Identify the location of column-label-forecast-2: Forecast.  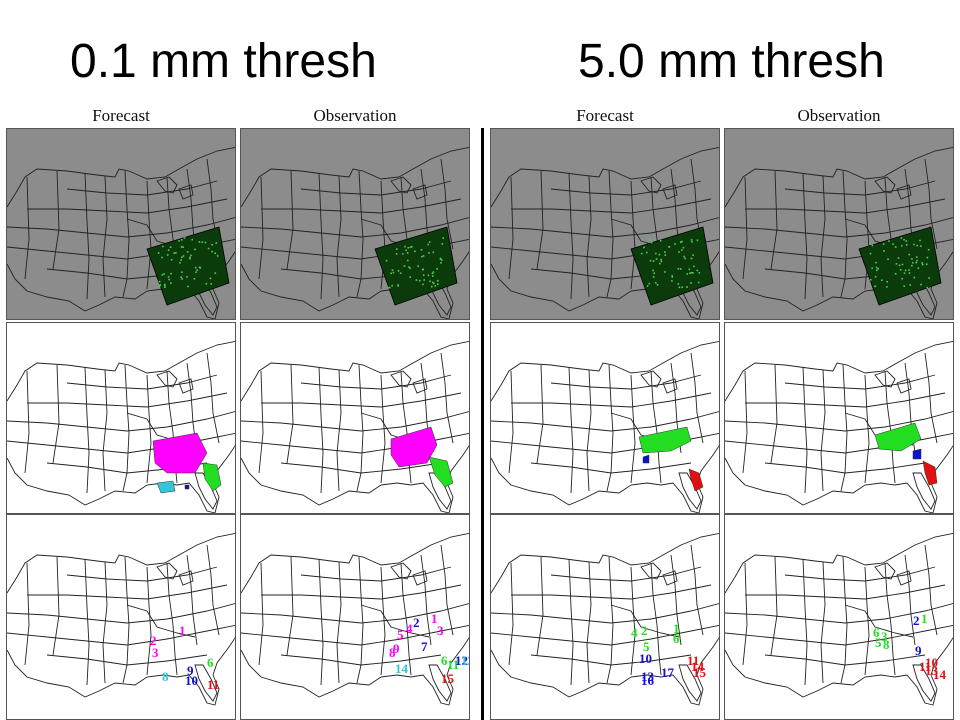
(605, 115).